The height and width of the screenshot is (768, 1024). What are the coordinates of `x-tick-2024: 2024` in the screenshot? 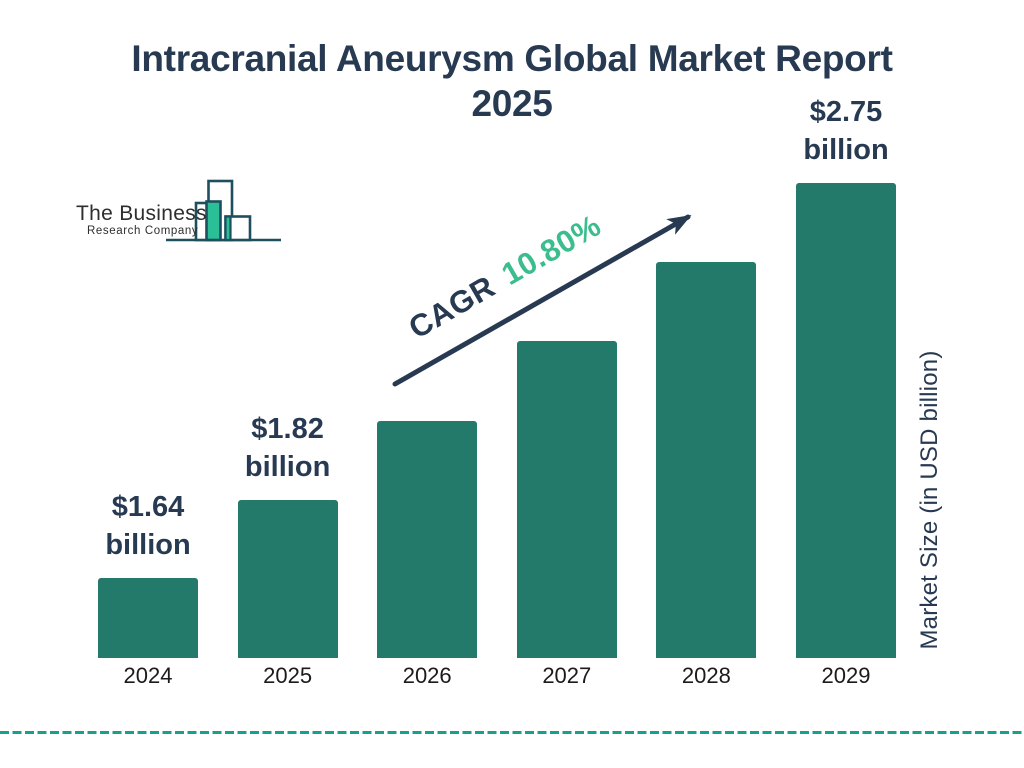 It's located at (148, 675).